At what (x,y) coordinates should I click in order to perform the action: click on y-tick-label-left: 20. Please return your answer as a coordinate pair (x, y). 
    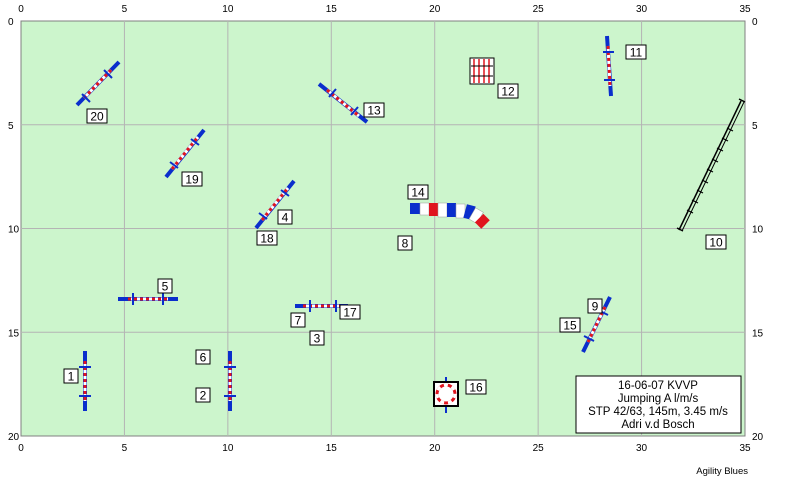
    Looking at the image, I should click on (14, 437).